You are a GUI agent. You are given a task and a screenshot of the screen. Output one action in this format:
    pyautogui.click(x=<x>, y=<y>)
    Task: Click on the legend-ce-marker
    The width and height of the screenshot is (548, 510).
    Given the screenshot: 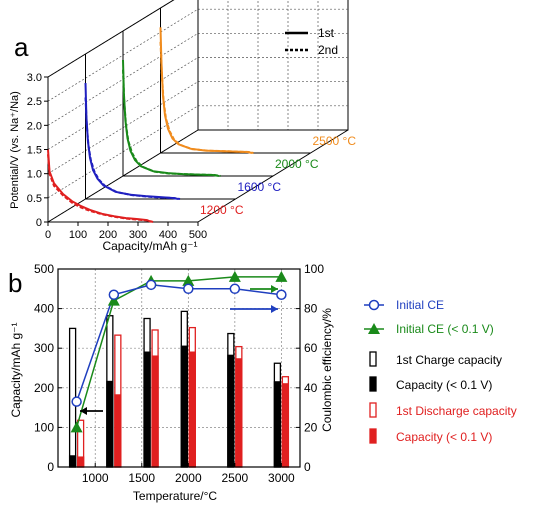 What is the action you would take?
    pyautogui.click(x=374, y=305)
    